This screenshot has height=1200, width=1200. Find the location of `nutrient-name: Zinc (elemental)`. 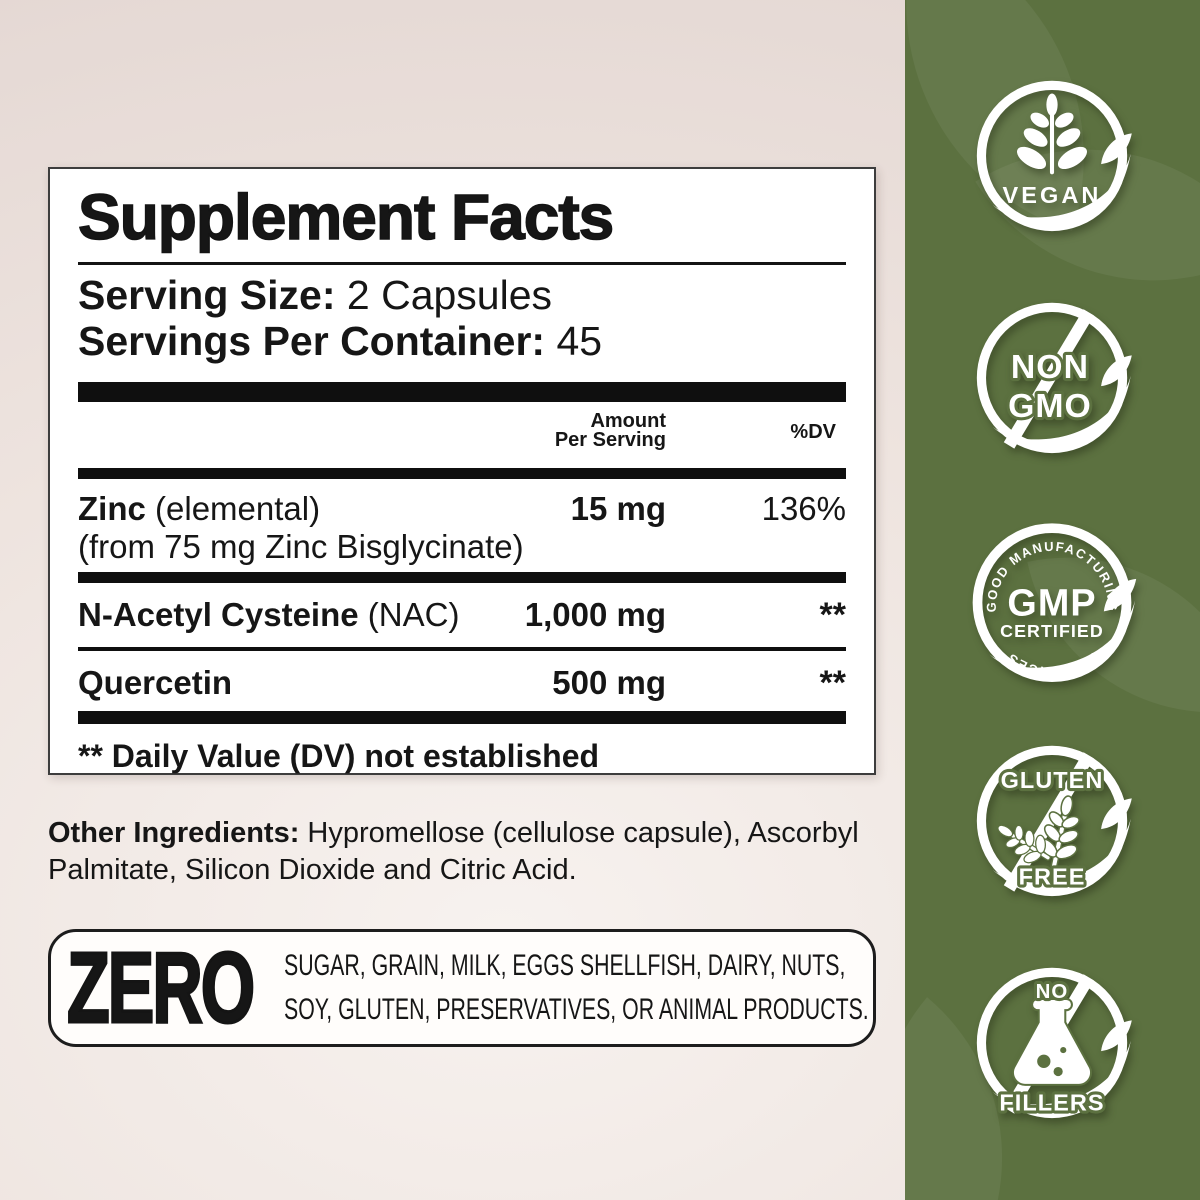

nutrient-name: Zinc (elemental) is located at coordinates (199, 508).